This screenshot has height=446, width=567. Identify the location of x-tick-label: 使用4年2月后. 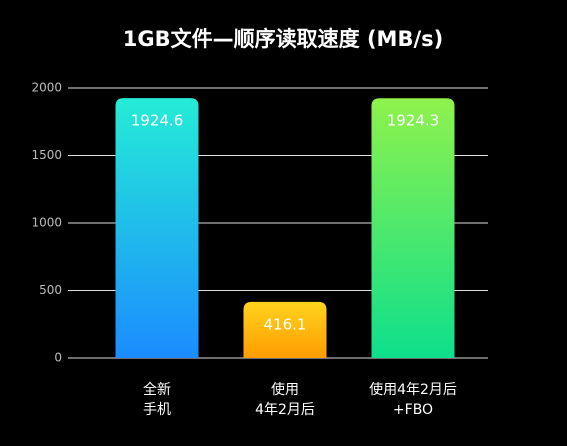
(413, 389).